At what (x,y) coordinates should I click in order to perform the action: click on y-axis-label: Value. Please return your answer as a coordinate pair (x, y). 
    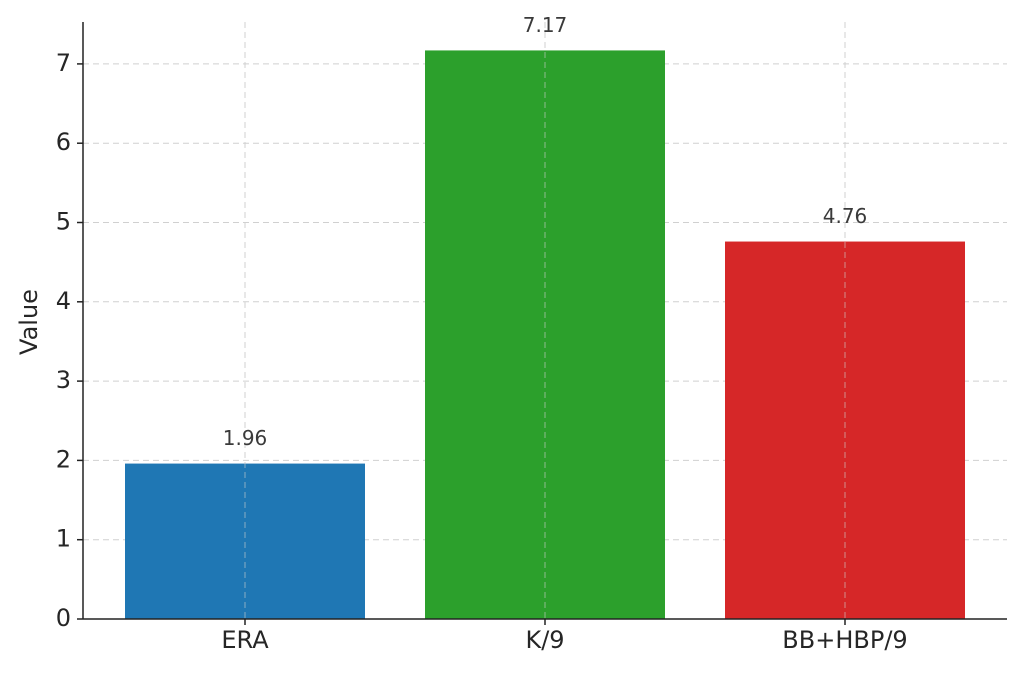
    Looking at the image, I should click on (29, 322).